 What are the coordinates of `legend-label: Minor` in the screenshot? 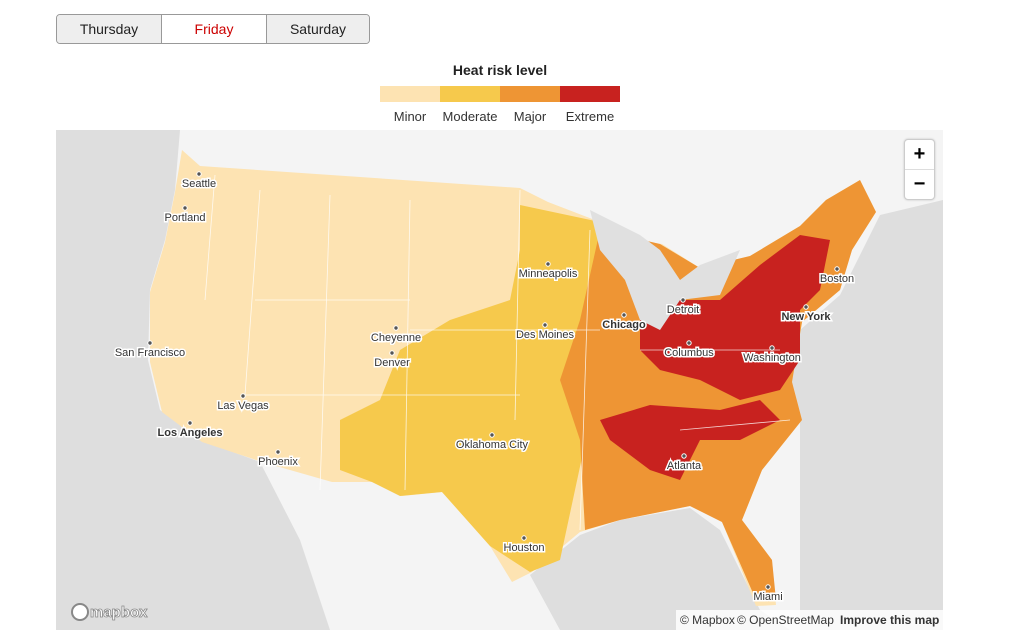 It's located at (410, 116).